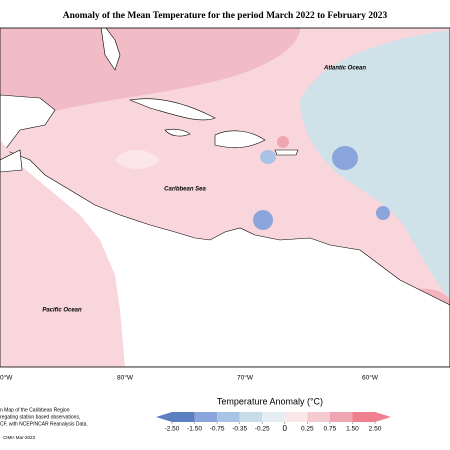 This screenshot has height=450, width=450. What do you see at coordinates (19, 437) in the screenshot?
I see `footnote: CIMH Mar-2023` at bounding box center [19, 437].